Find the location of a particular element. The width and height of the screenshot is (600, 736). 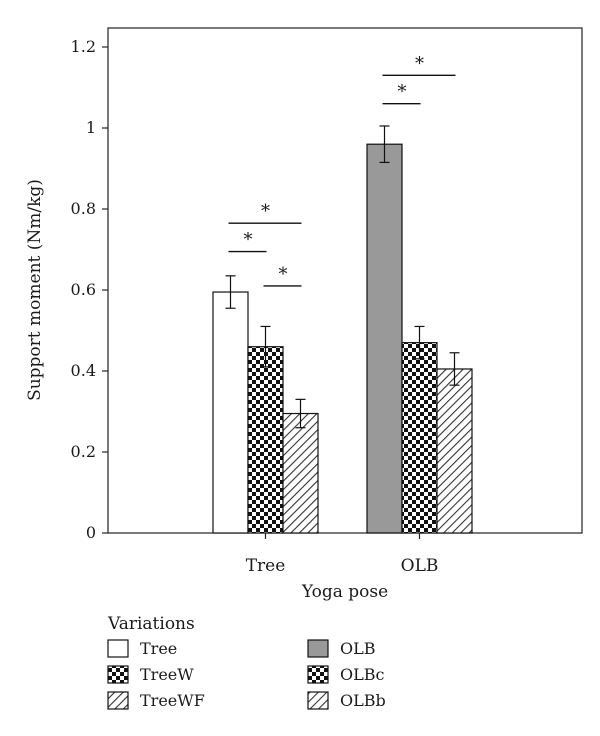

y-tick-label: 1 is located at coordinates (91, 127).